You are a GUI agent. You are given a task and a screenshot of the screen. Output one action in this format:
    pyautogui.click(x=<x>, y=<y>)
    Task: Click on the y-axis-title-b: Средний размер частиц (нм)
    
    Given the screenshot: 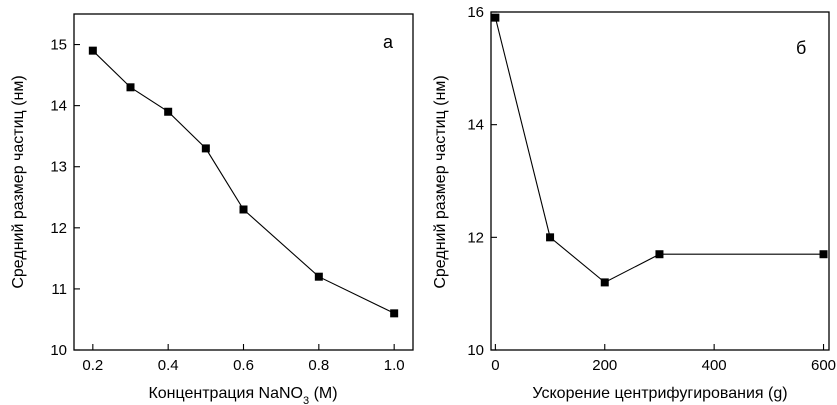 What is the action you would take?
    pyautogui.click(x=440, y=181)
    